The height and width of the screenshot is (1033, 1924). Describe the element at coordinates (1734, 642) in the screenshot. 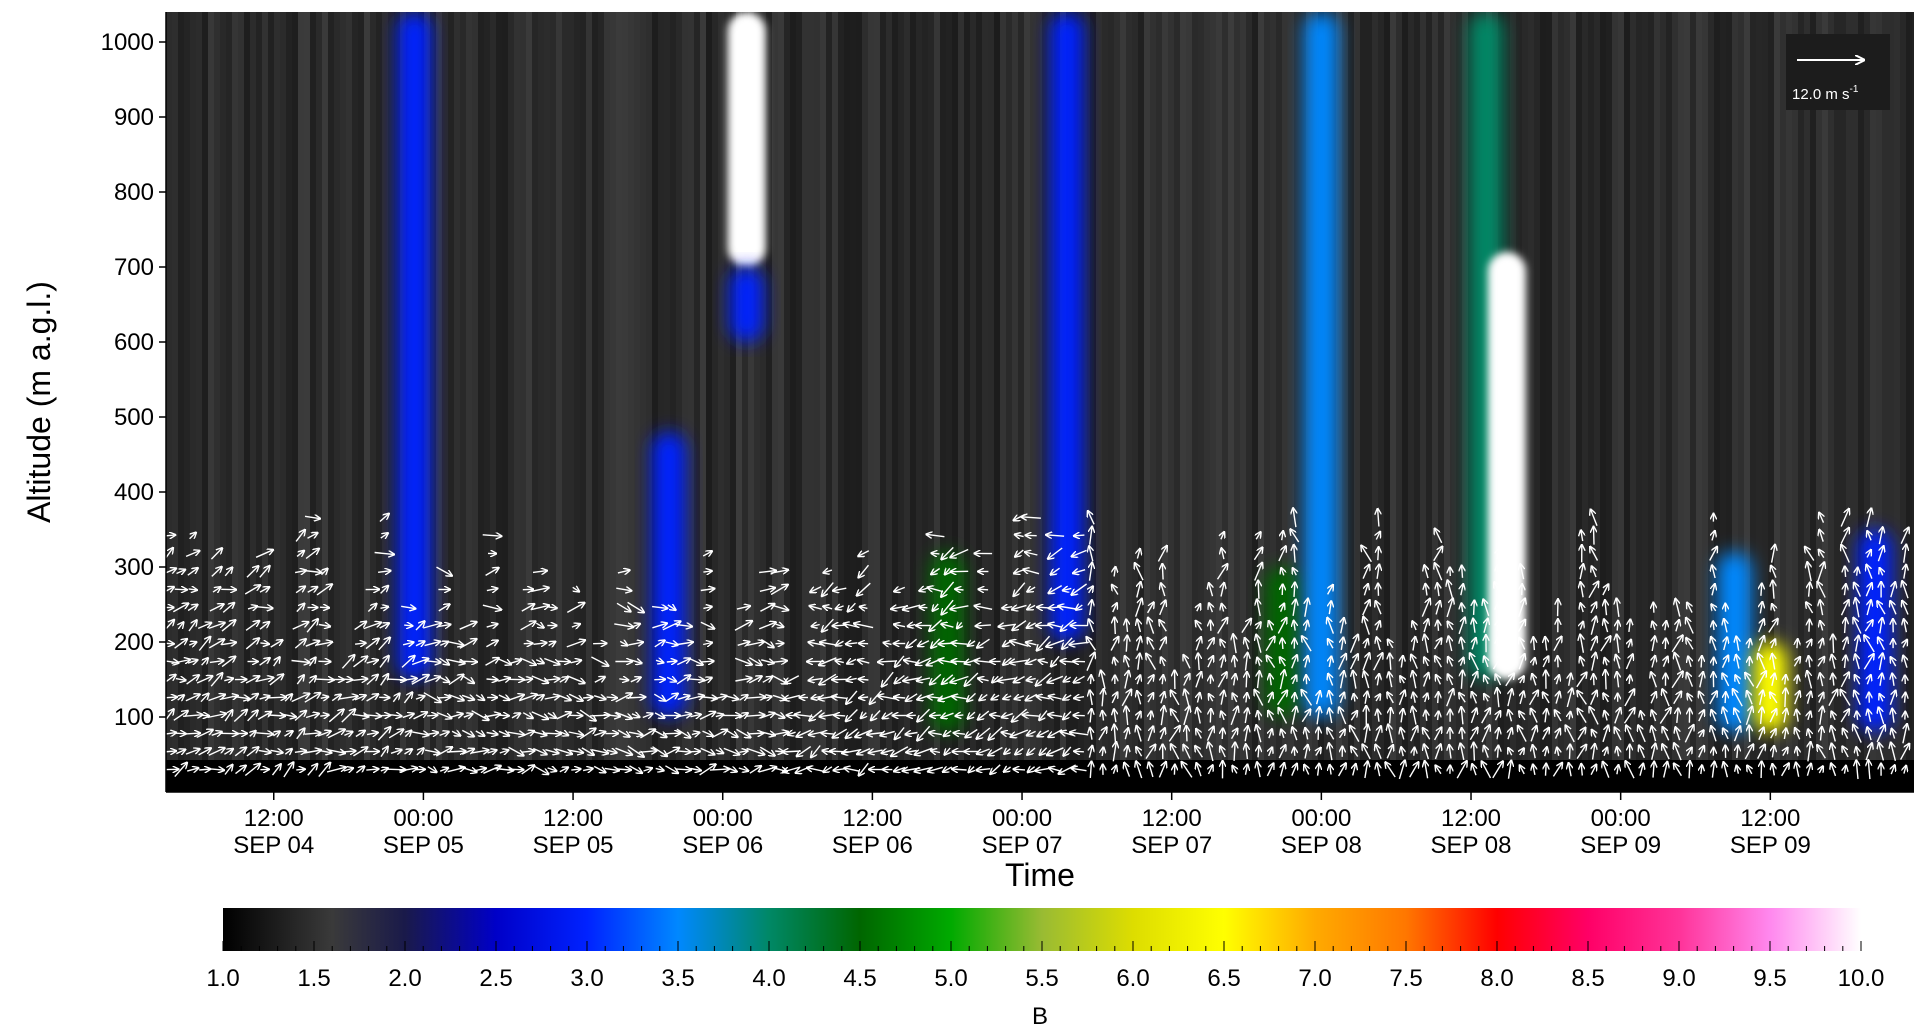

I see `heatmap-feature` at that location.